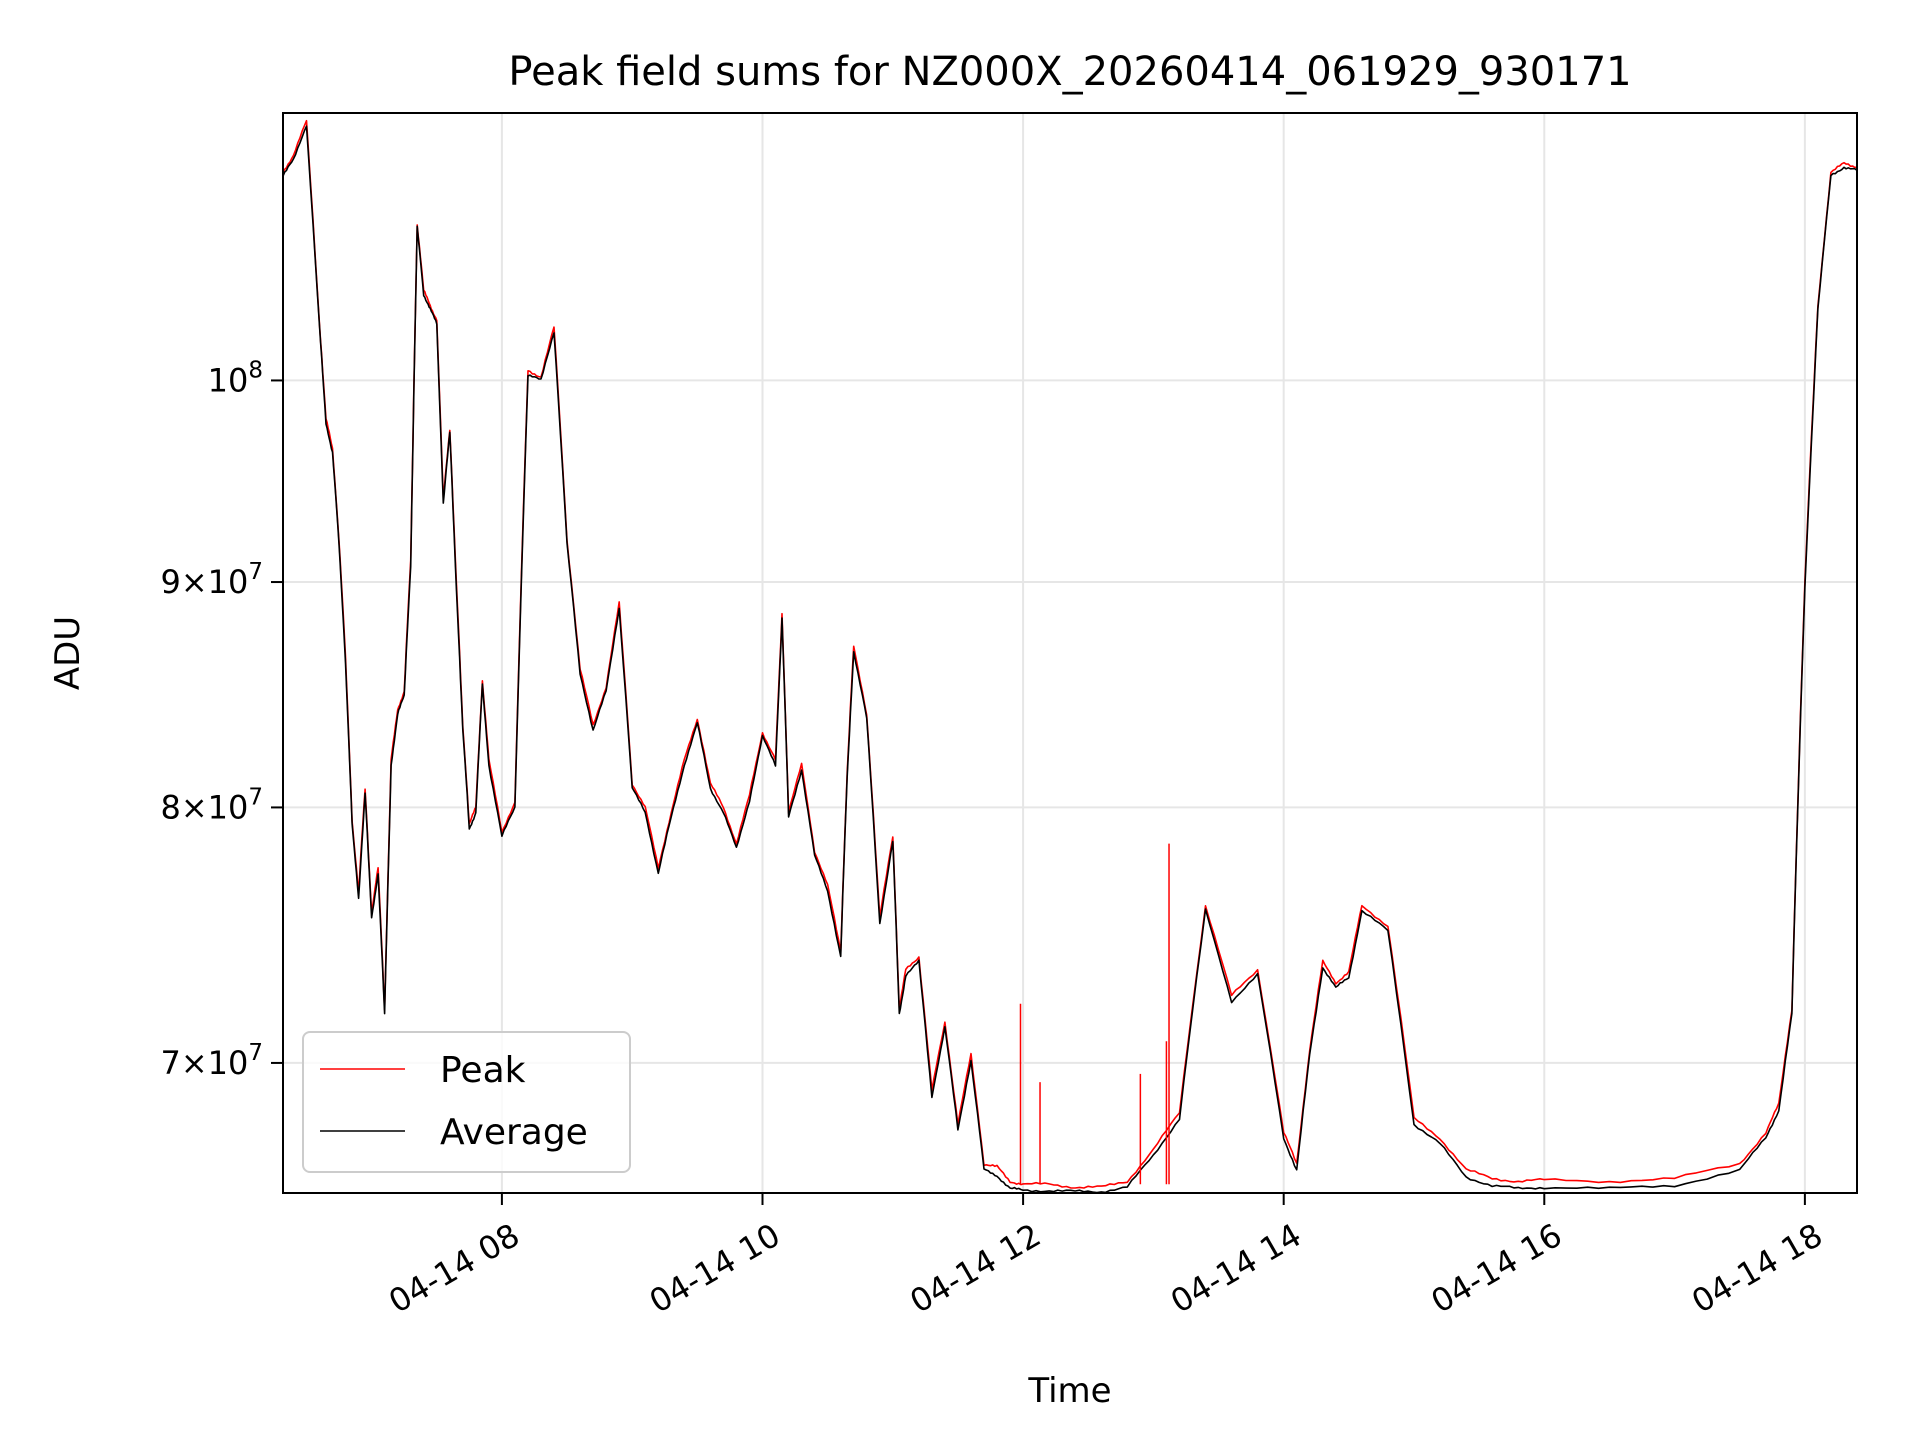 Image resolution: width=1920 pixels, height=1440 pixels. What do you see at coordinates (483, 1070) in the screenshot?
I see `legend-label-peak: Peak` at bounding box center [483, 1070].